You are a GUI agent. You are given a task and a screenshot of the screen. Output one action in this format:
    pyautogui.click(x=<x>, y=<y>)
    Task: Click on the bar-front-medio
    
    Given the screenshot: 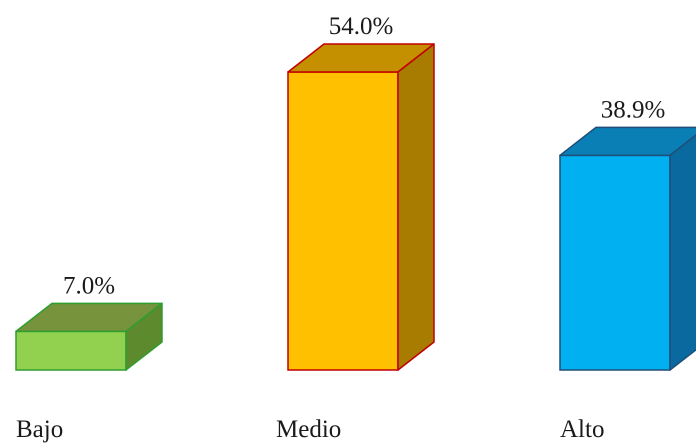 What is the action you would take?
    pyautogui.click(x=343, y=221)
    